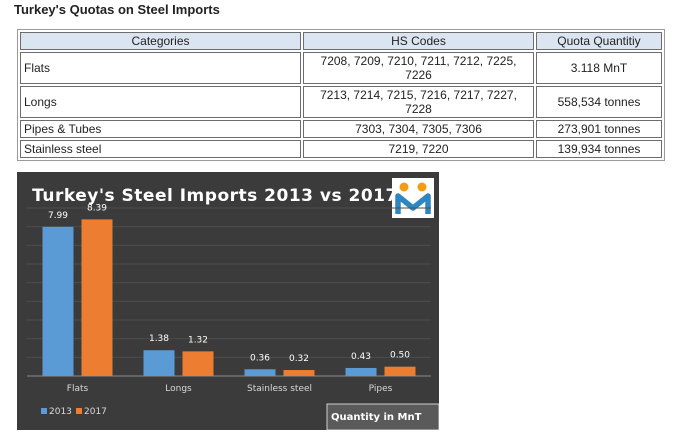 The width and height of the screenshot is (683, 439). Describe the element at coordinates (299, 359) in the screenshot. I see `data-label: 0.32` at that location.